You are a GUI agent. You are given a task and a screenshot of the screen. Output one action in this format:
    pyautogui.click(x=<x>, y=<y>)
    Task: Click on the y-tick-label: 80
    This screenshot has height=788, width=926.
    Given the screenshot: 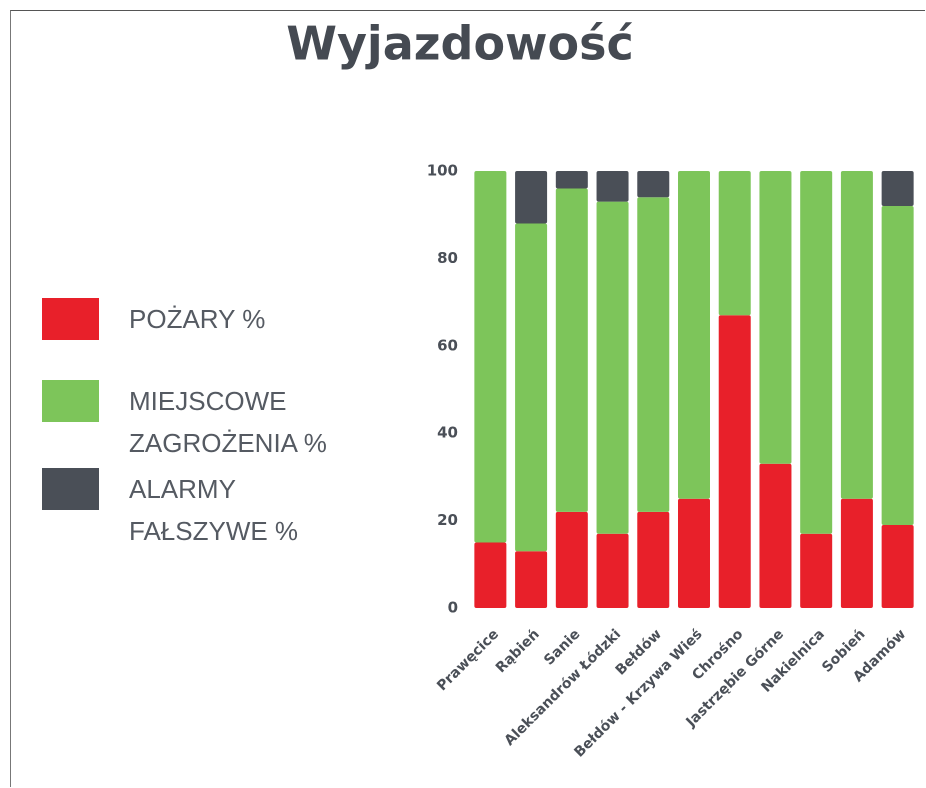 What is the action you would take?
    pyautogui.click(x=447, y=258)
    